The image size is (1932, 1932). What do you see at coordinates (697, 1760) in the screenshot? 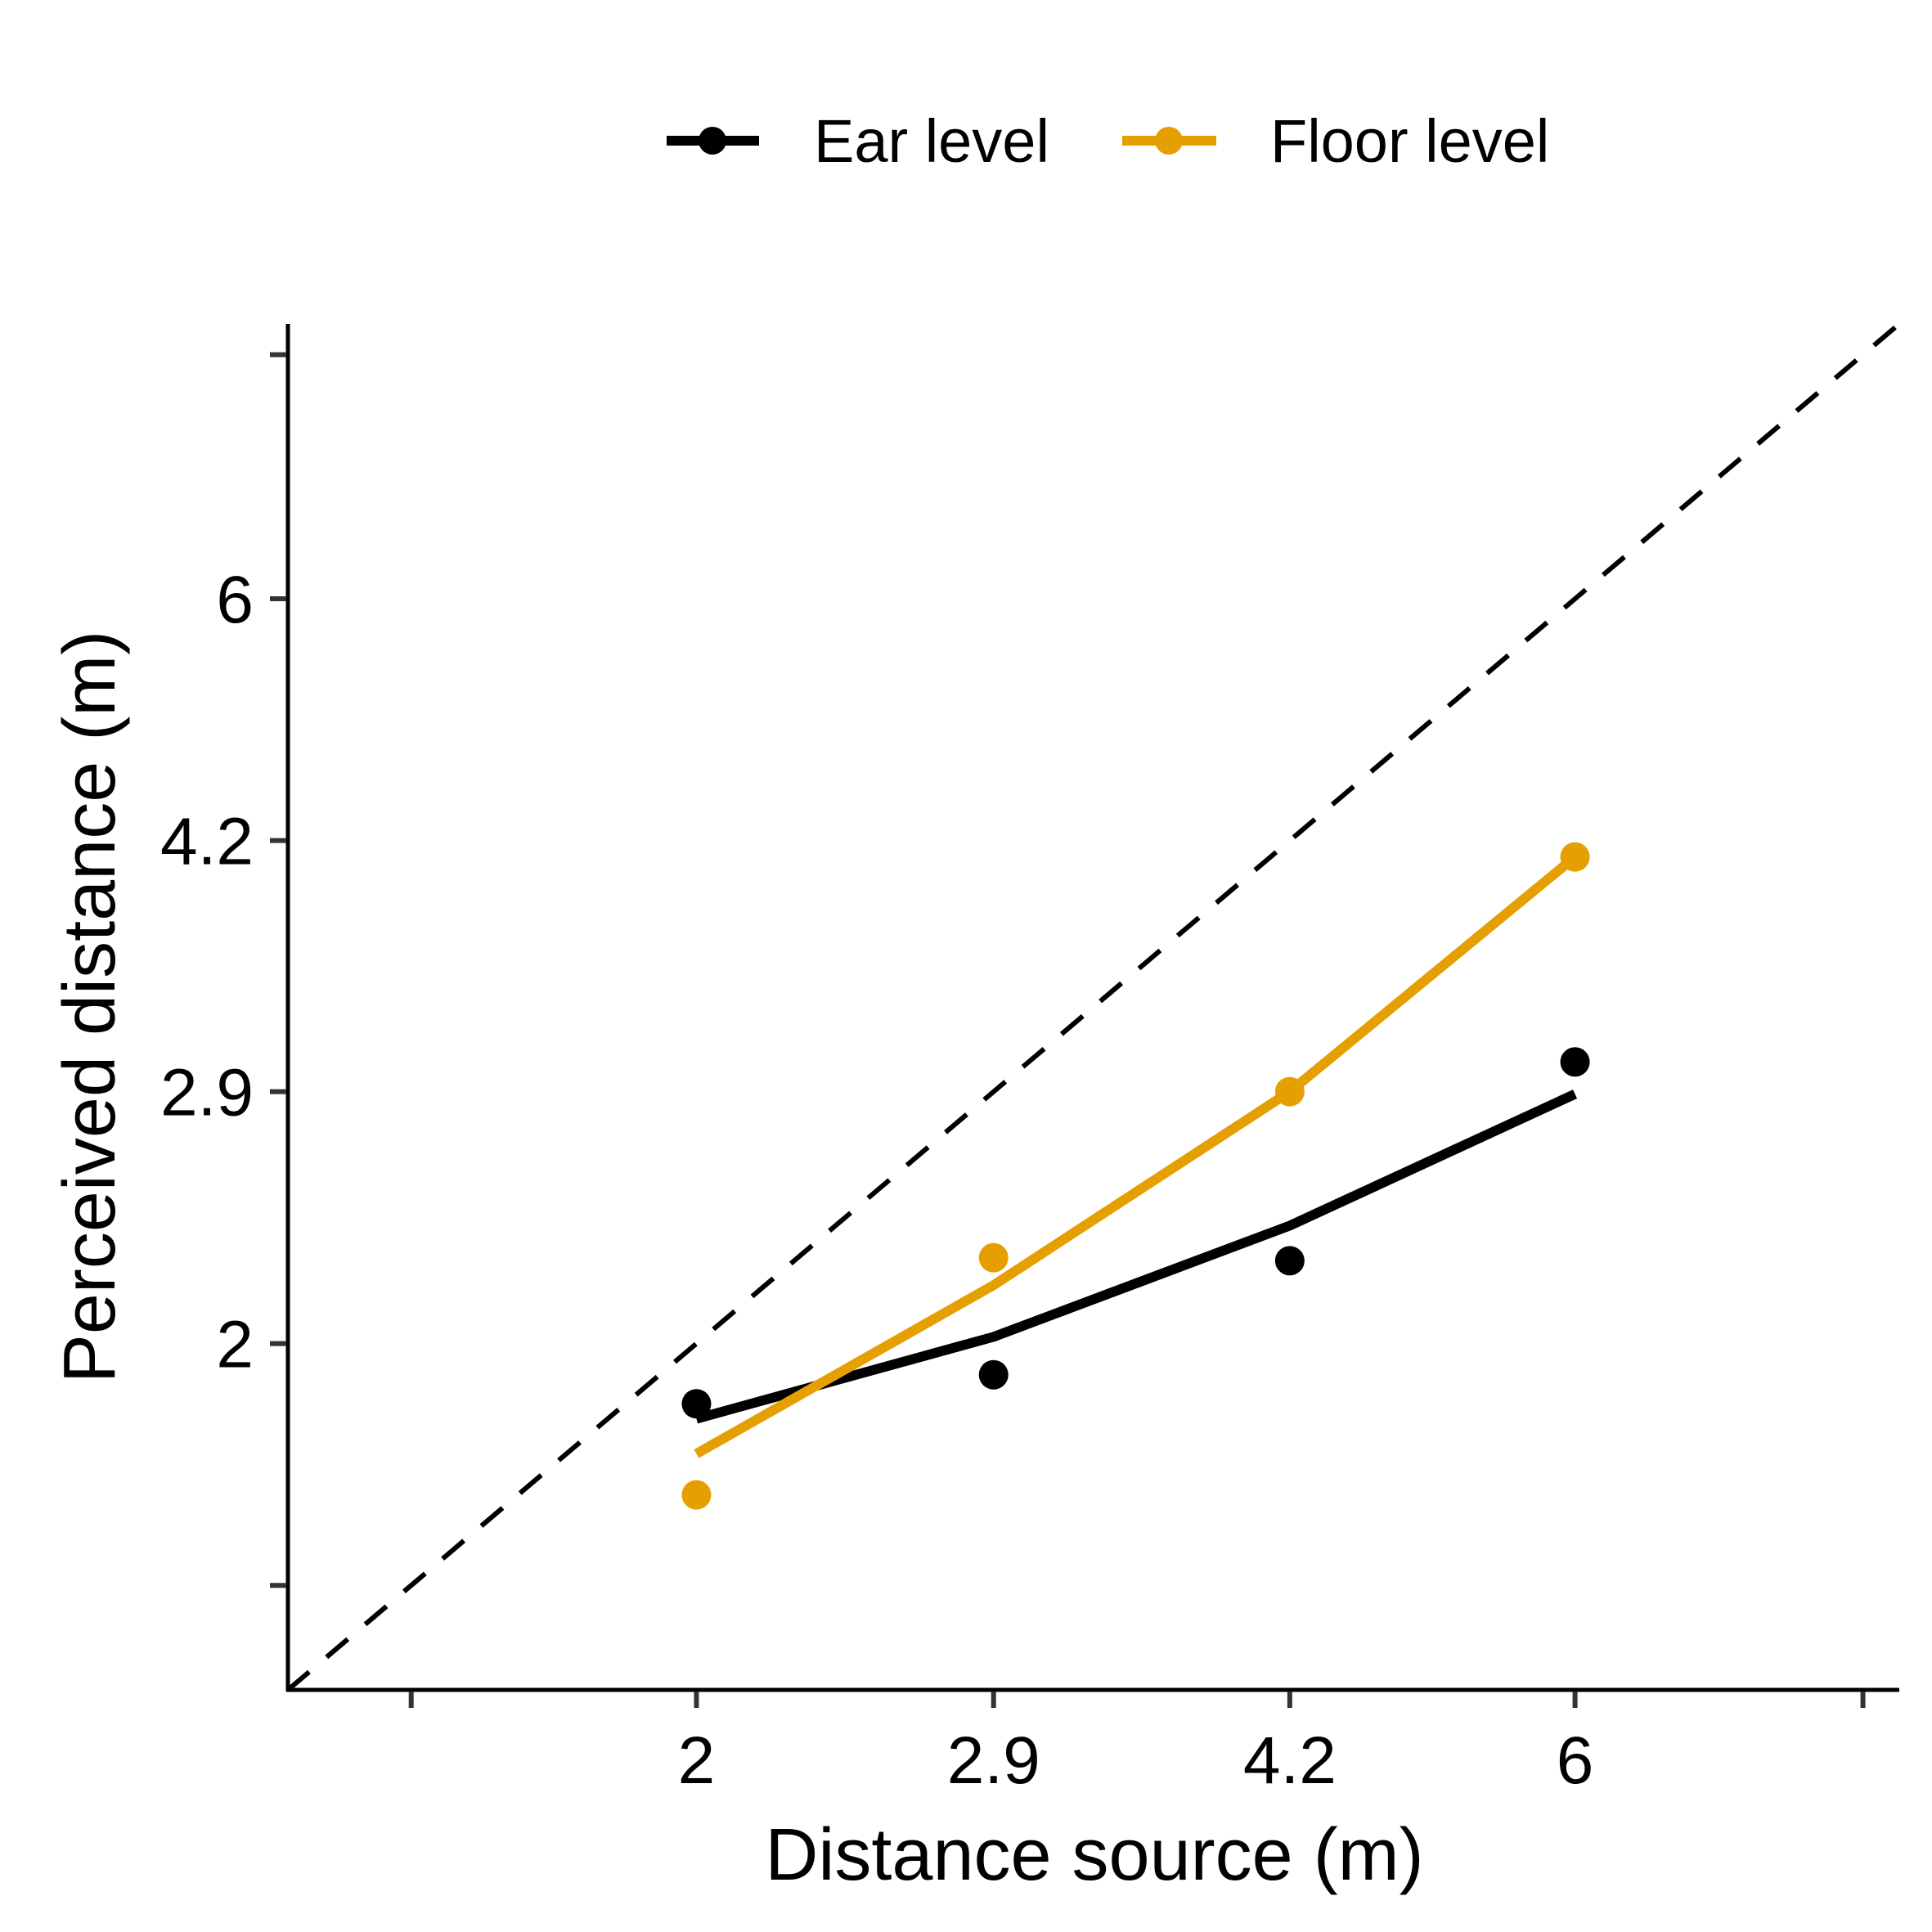
I see `x-tick-label: 2` at bounding box center [697, 1760].